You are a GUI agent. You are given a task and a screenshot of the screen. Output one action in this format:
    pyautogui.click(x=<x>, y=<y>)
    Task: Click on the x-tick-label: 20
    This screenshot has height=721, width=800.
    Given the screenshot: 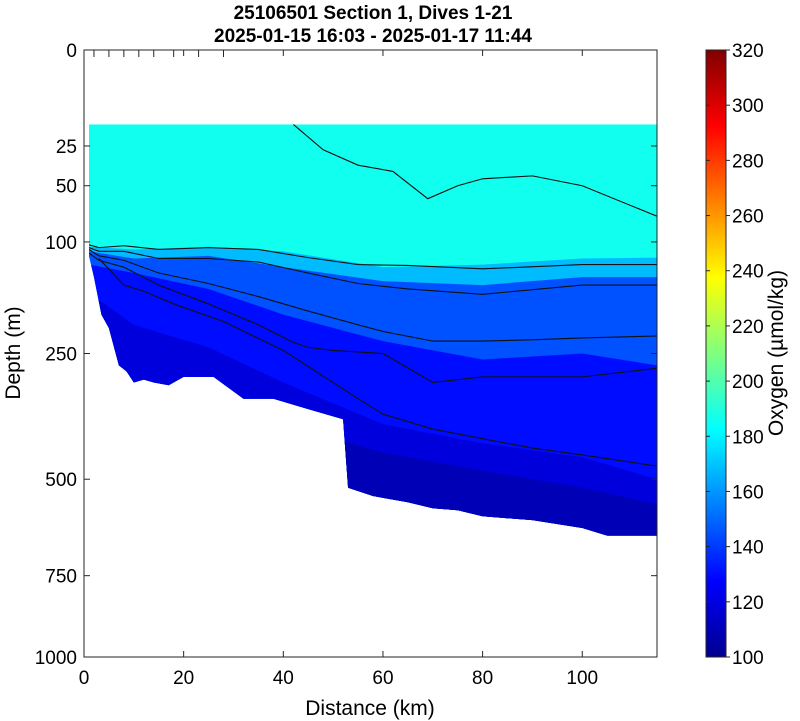 What is the action you would take?
    pyautogui.click(x=183, y=678)
    